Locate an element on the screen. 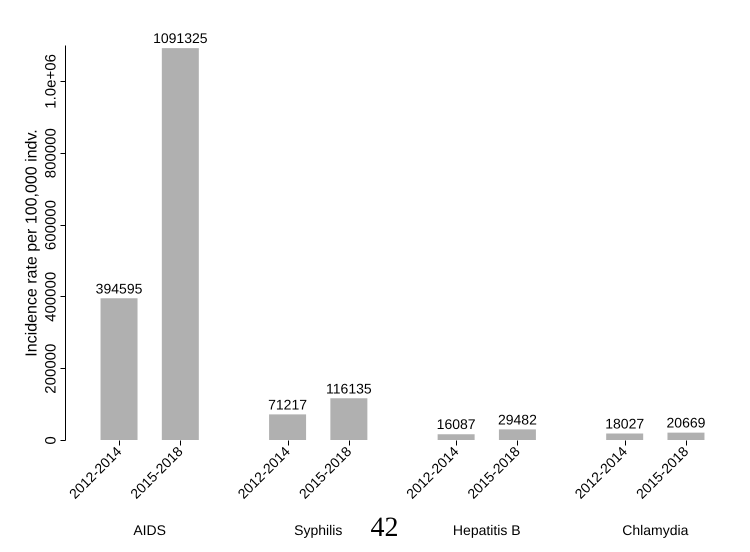 Image resolution: width=750 pixels, height=552 pixels. data-label: 29482 is located at coordinates (518, 419).